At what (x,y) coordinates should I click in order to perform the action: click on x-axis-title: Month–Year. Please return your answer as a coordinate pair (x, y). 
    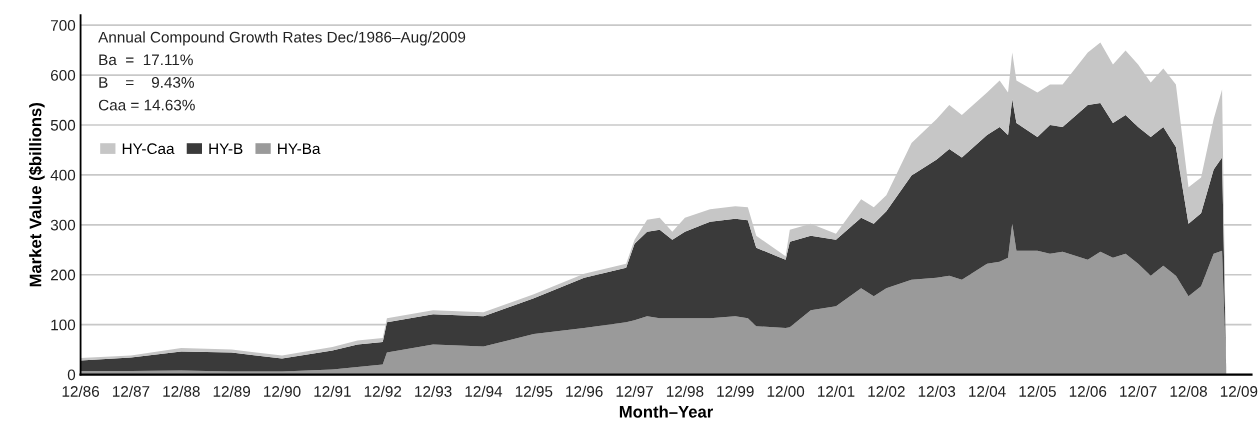
    Looking at the image, I should click on (666, 411).